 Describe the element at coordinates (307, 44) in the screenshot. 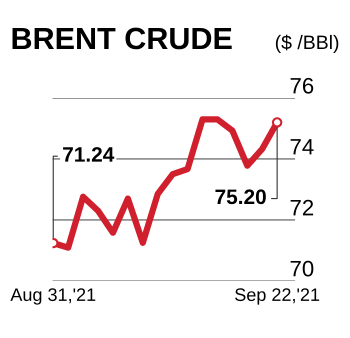

I see `y-axis-title: ($ /BBl)` at that location.